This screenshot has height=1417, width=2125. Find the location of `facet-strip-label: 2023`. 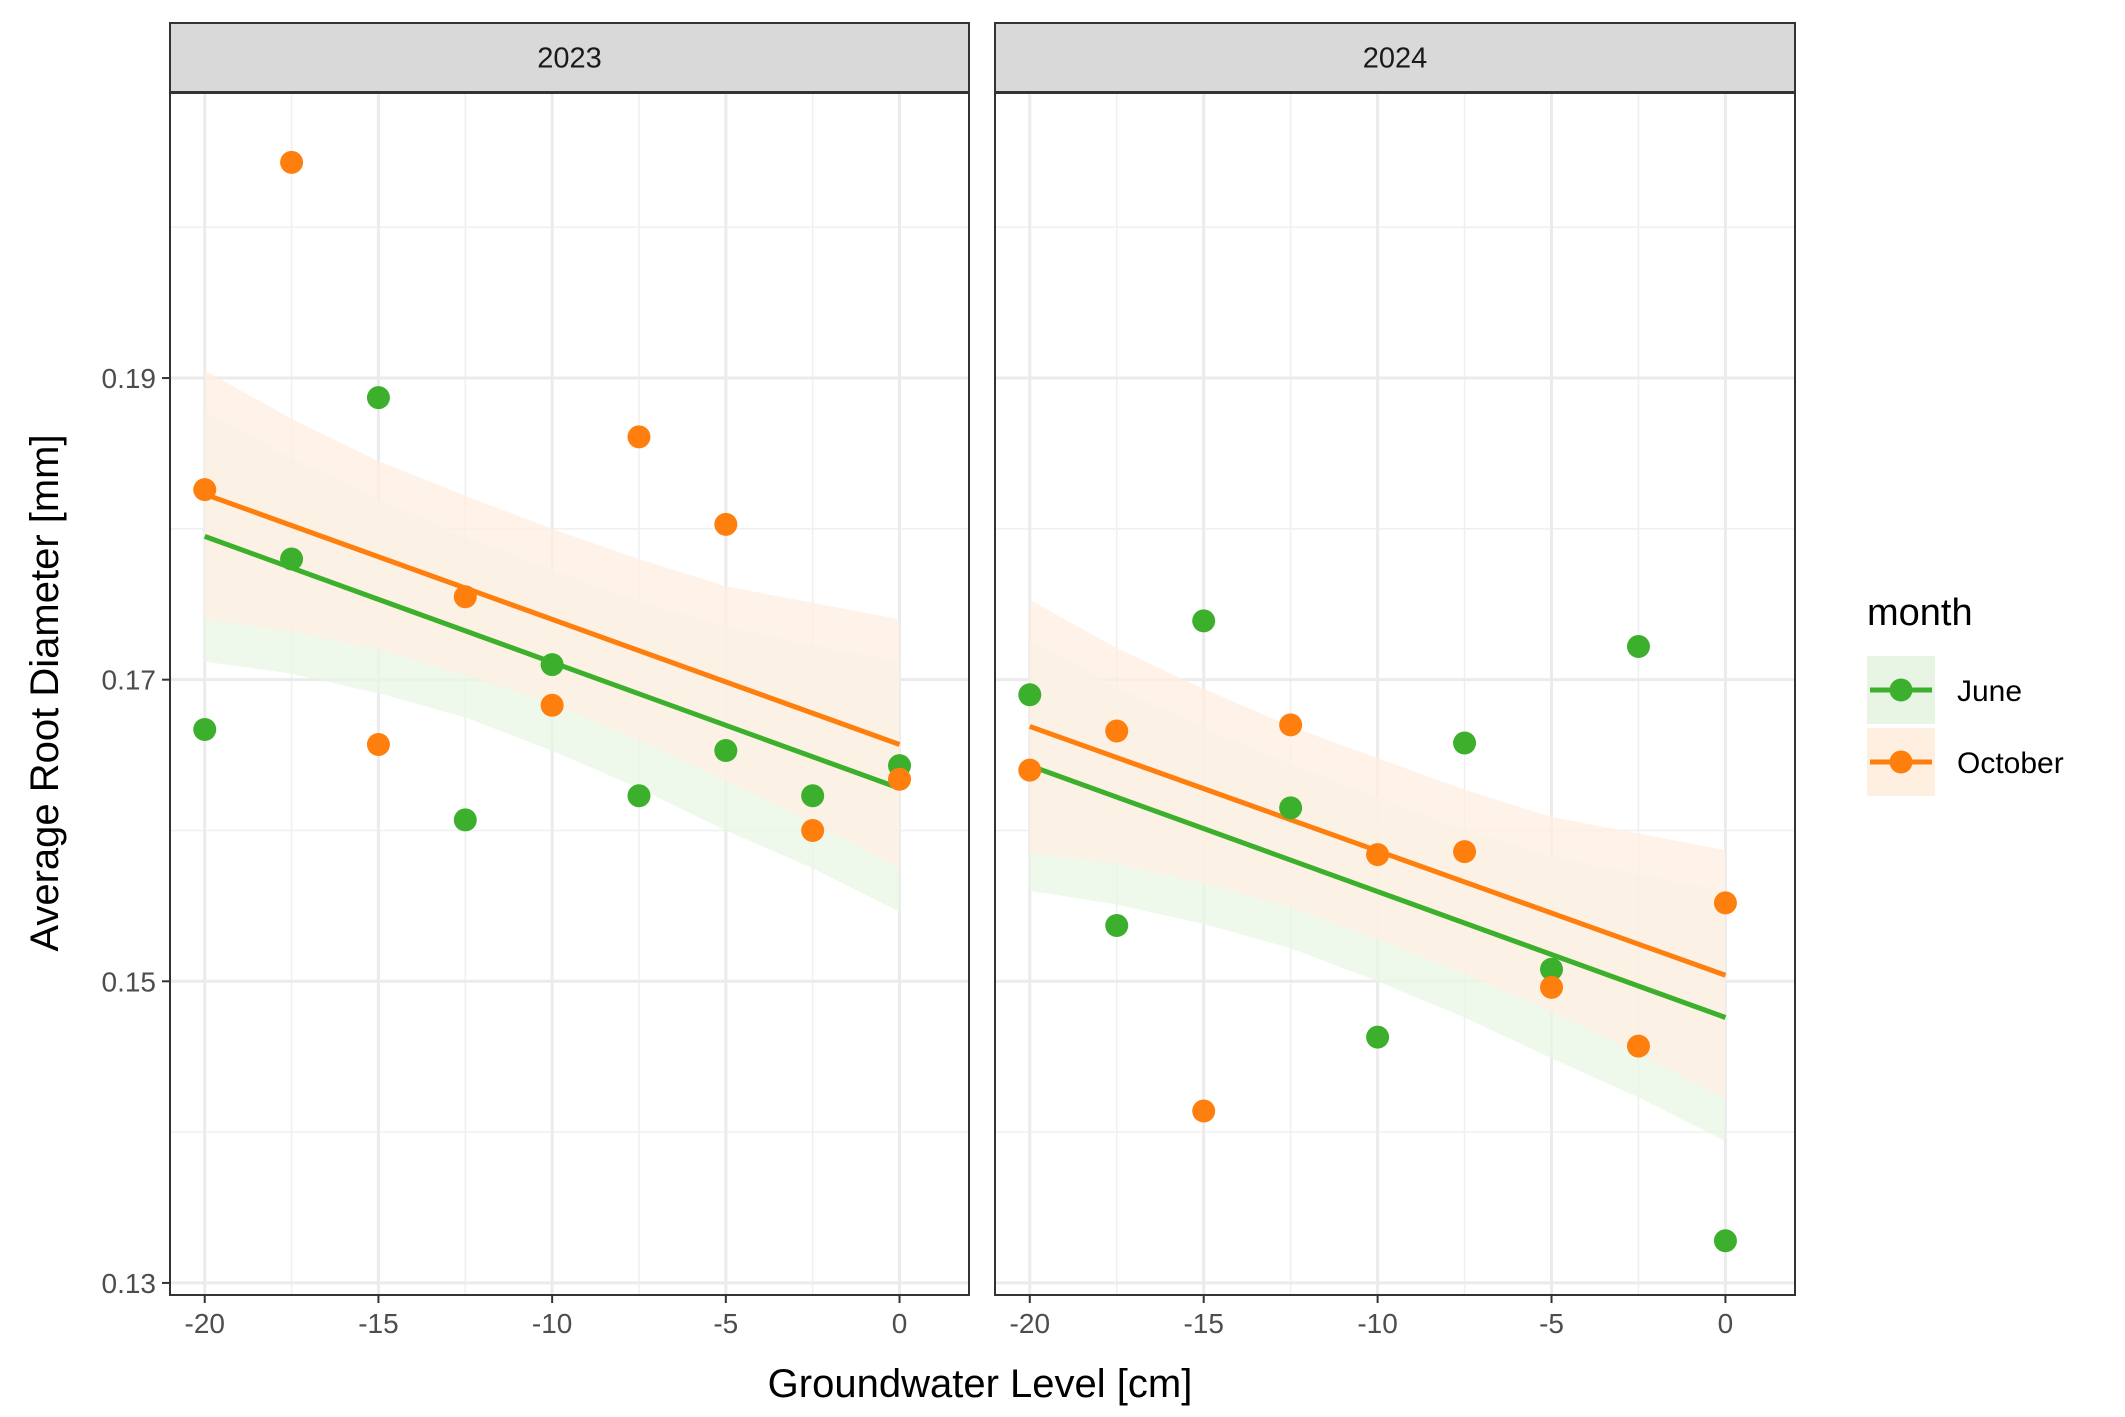

facet-strip-label: 2023 is located at coordinates (569, 59).